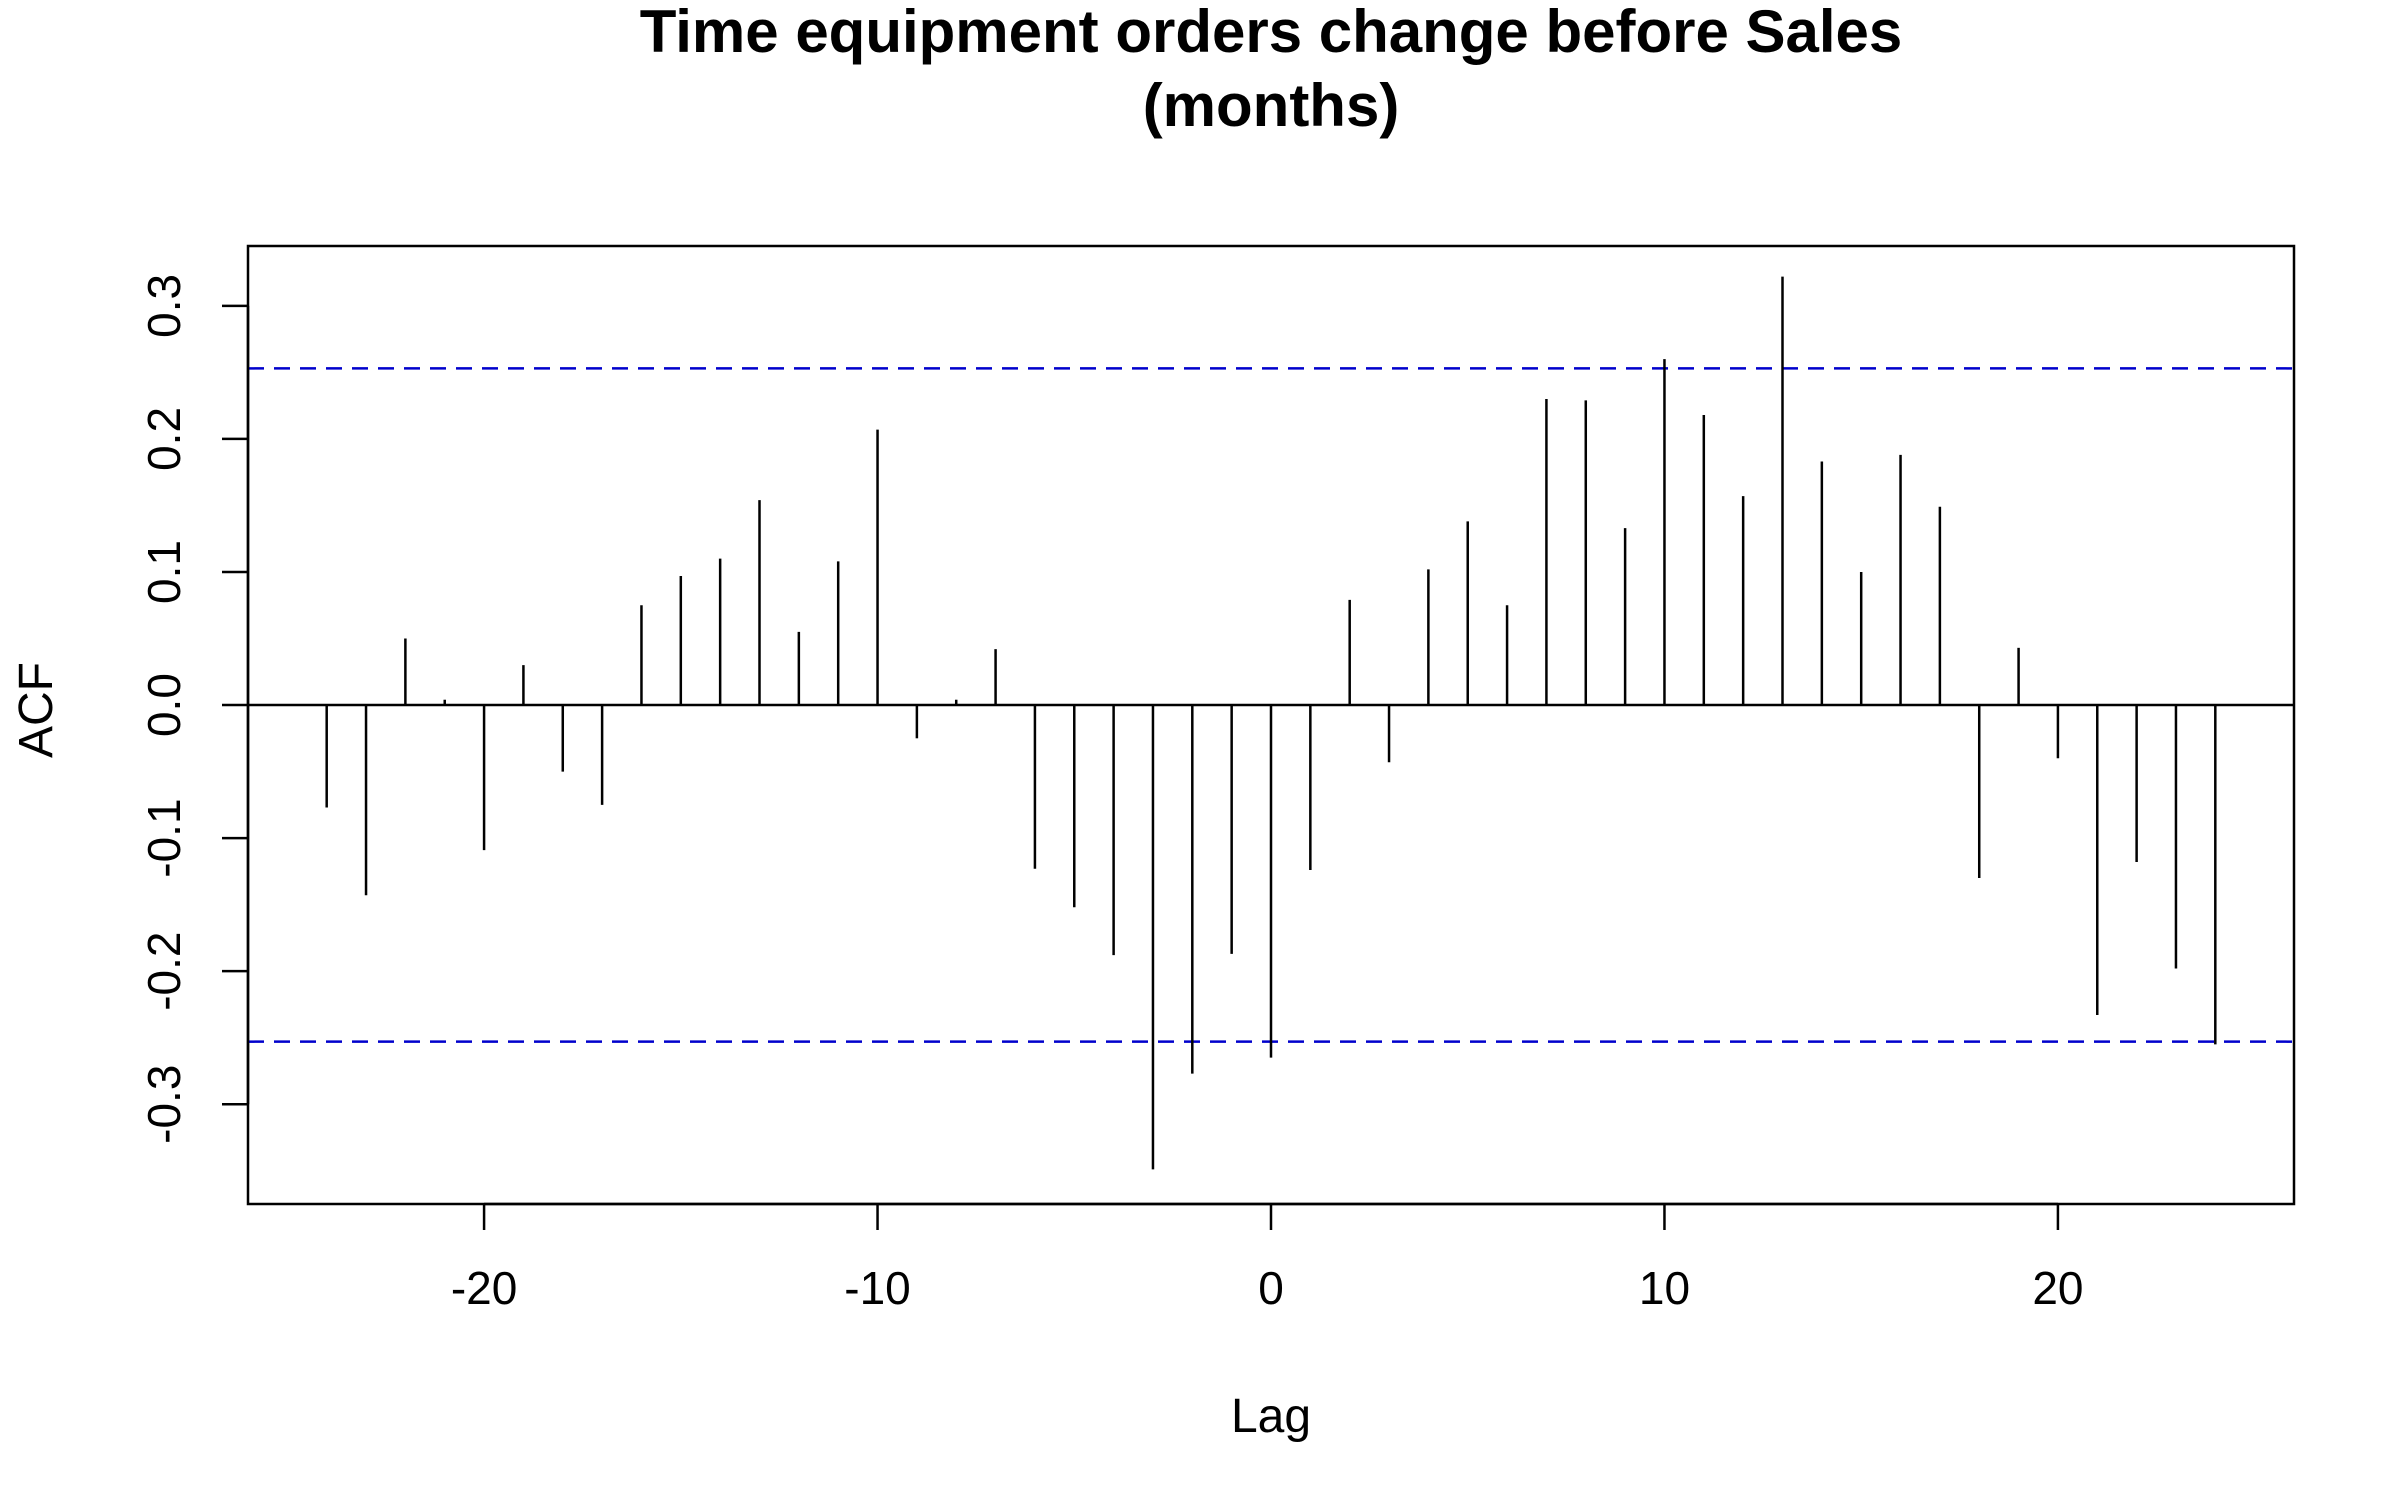  Describe the element at coordinates (1271, 105) in the screenshot. I see `chart-title-line2: (months)` at that location.